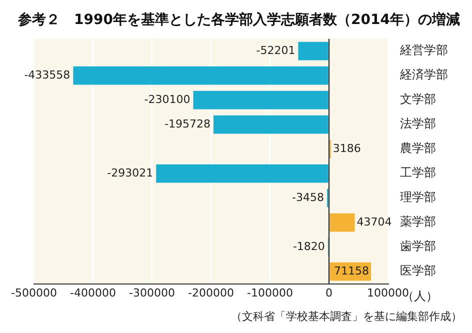 This screenshot has width=472, height=333. What do you see at coordinates (418, 246) in the screenshot?
I see `y-tick-label: 歯学部` at bounding box center [418, 246].